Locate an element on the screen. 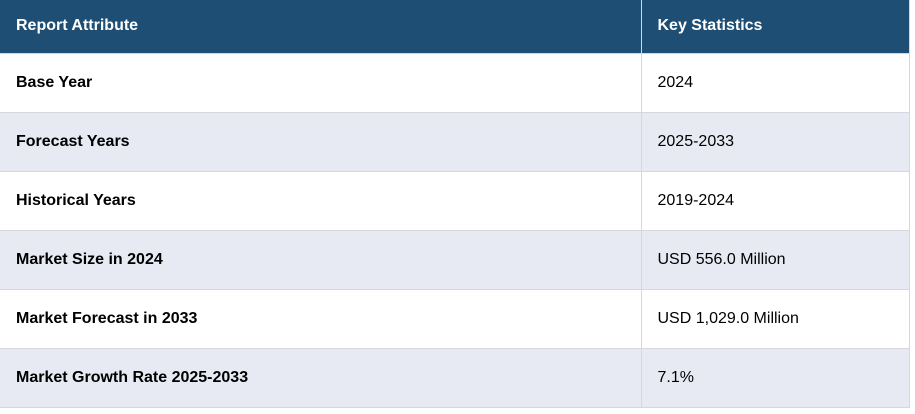  table-row: Market Growth Rate 2025-2033 7.1% is located at coordinates (455, 377).